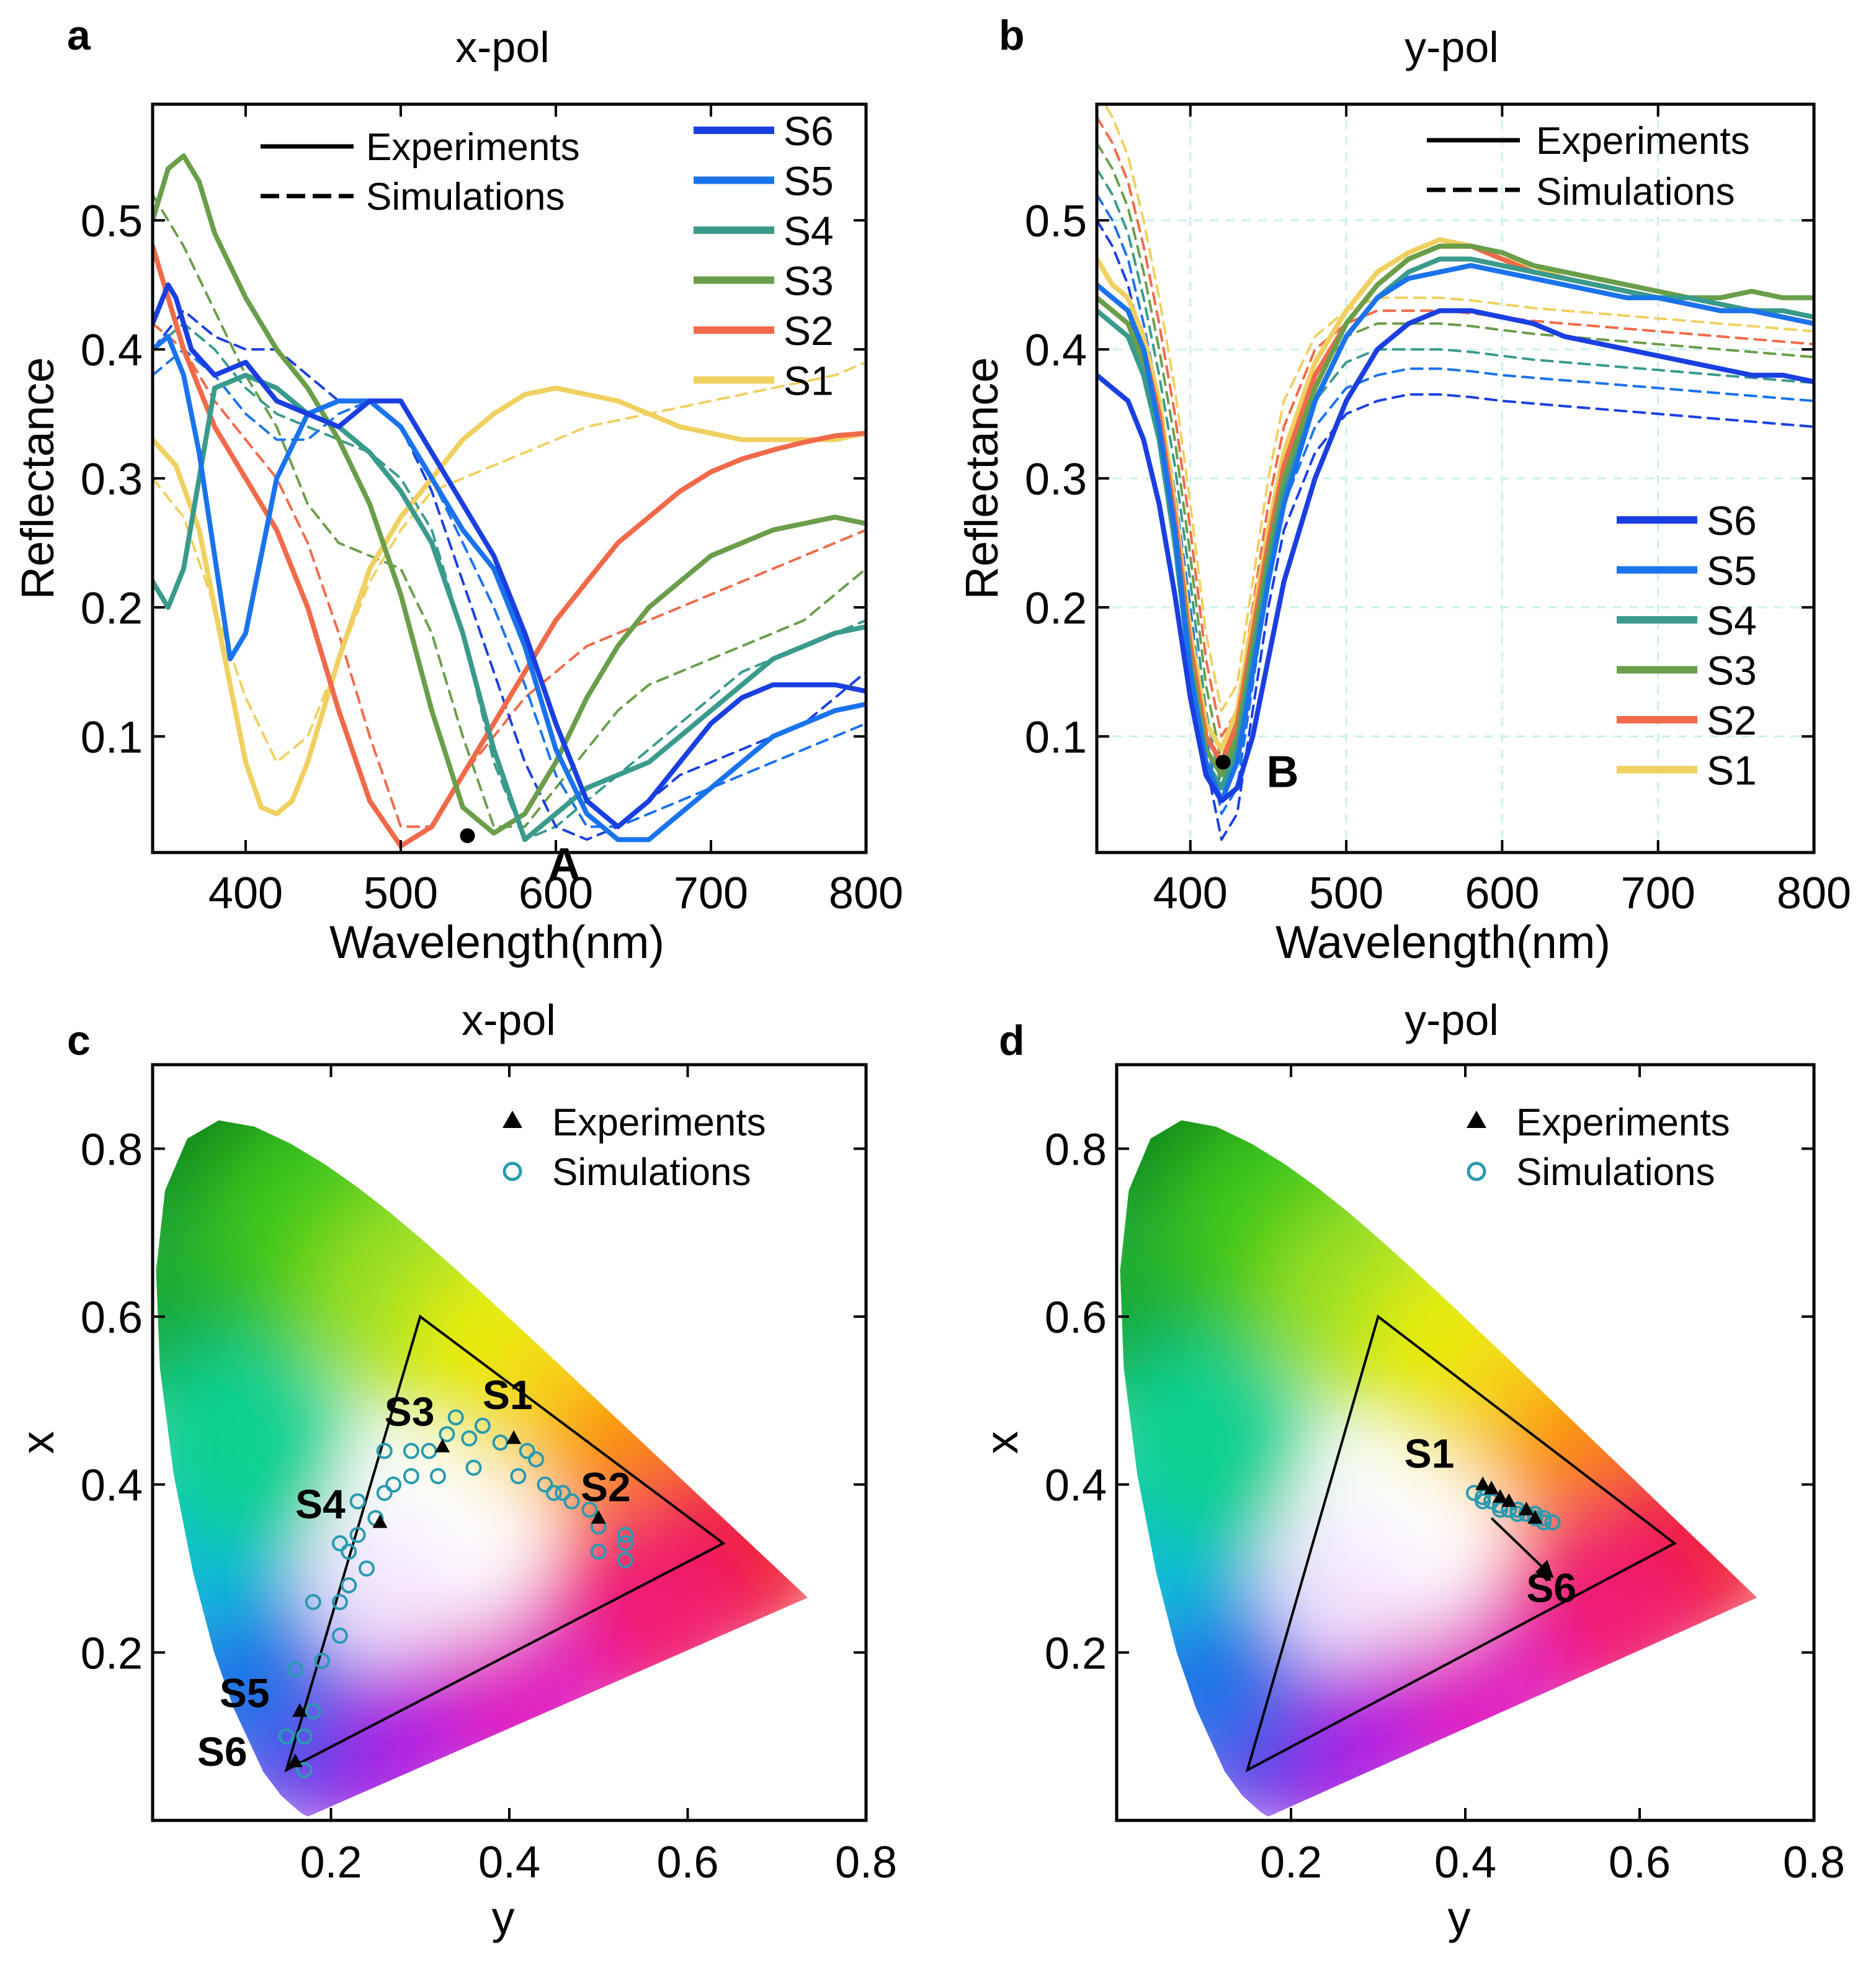  I want to click on series-line-s4-simulation, so click(509, 581).